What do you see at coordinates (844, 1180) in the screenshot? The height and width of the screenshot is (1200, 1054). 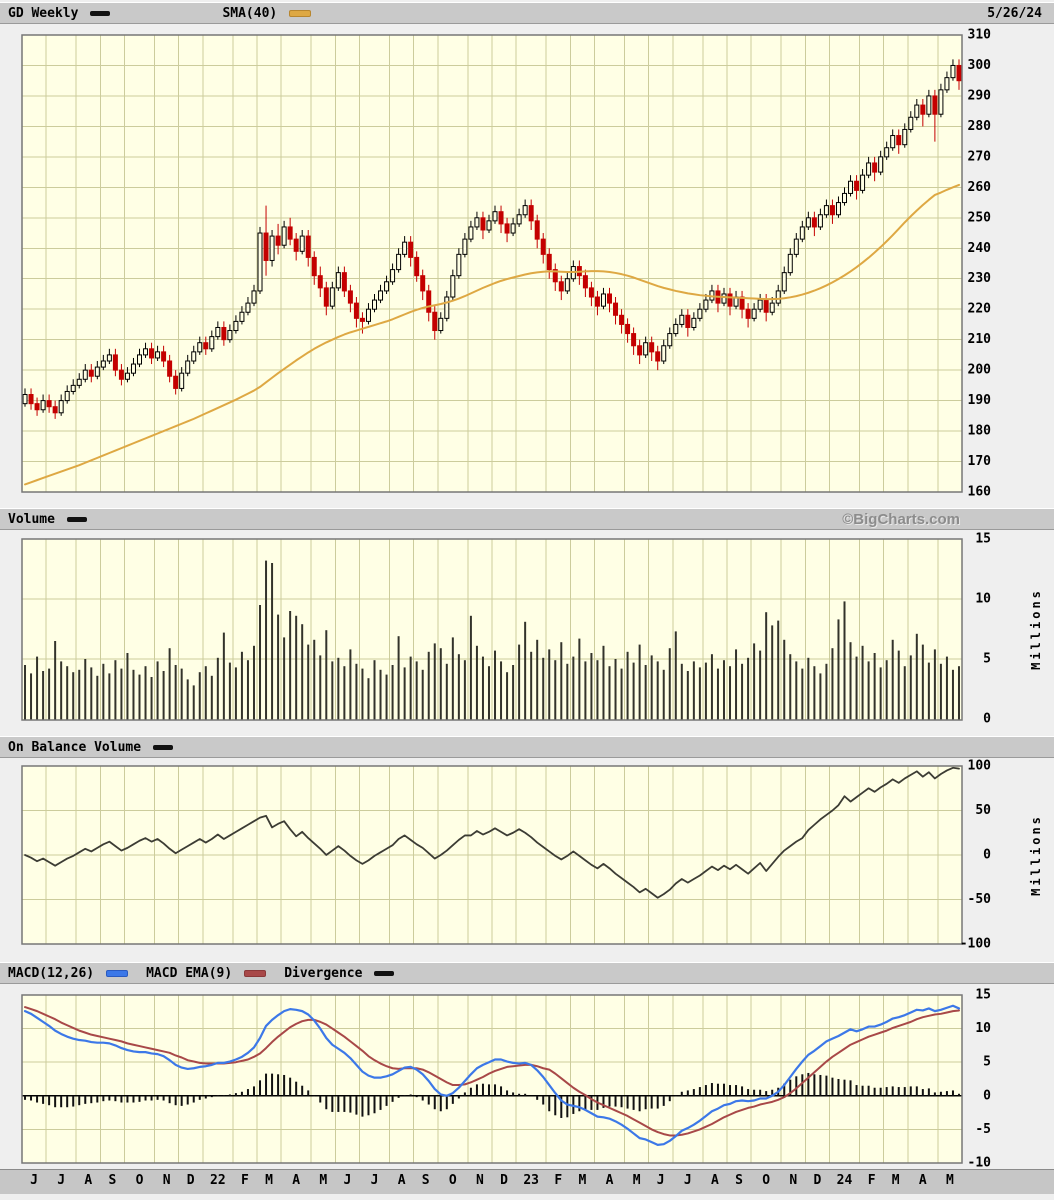 I see `x-axis-label: 24` at bounding box center [844, 1180].